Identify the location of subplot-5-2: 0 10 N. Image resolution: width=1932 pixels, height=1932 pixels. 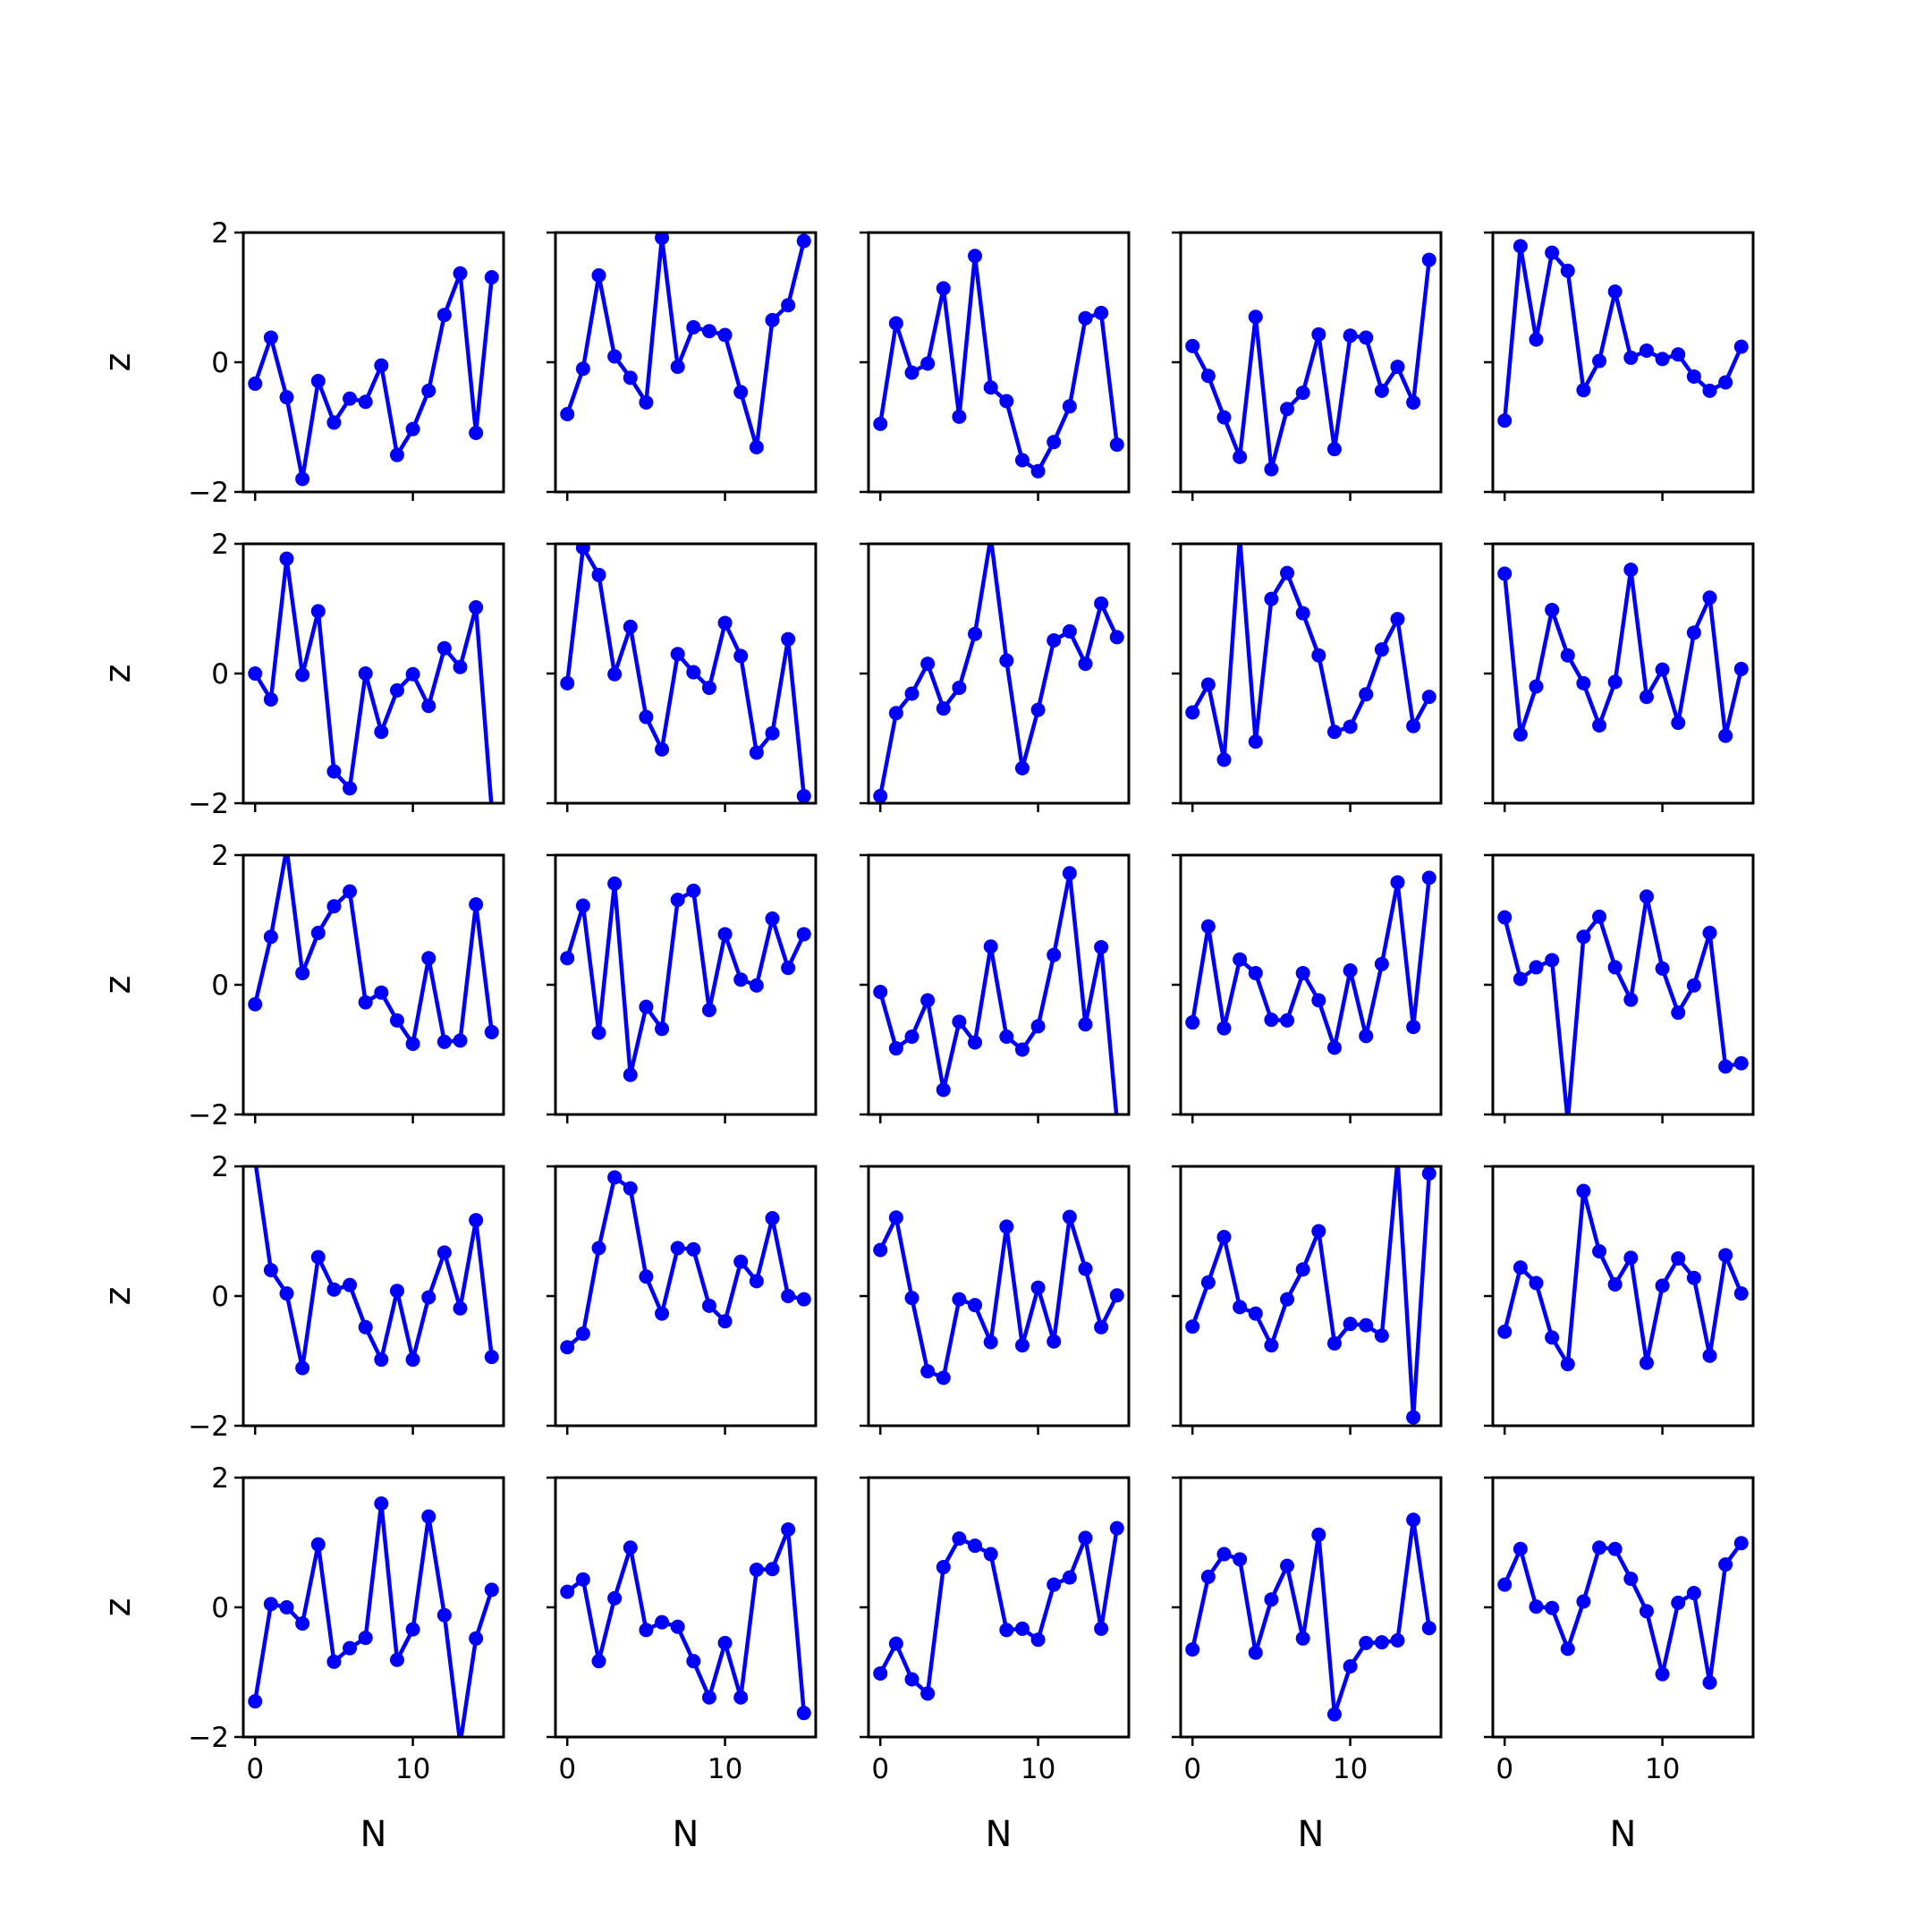
(682, 1665).